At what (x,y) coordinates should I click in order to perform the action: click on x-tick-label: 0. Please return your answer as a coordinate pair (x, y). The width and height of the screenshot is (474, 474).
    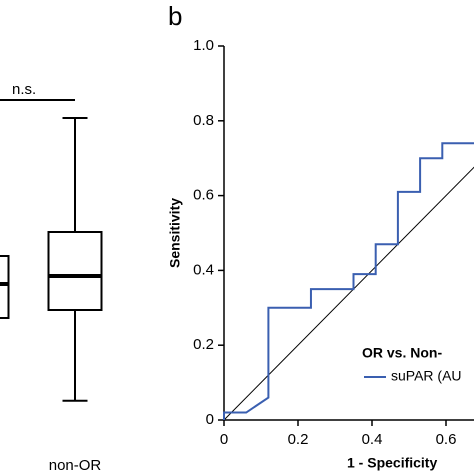
    Looking at the image, I should click on (224, 439).